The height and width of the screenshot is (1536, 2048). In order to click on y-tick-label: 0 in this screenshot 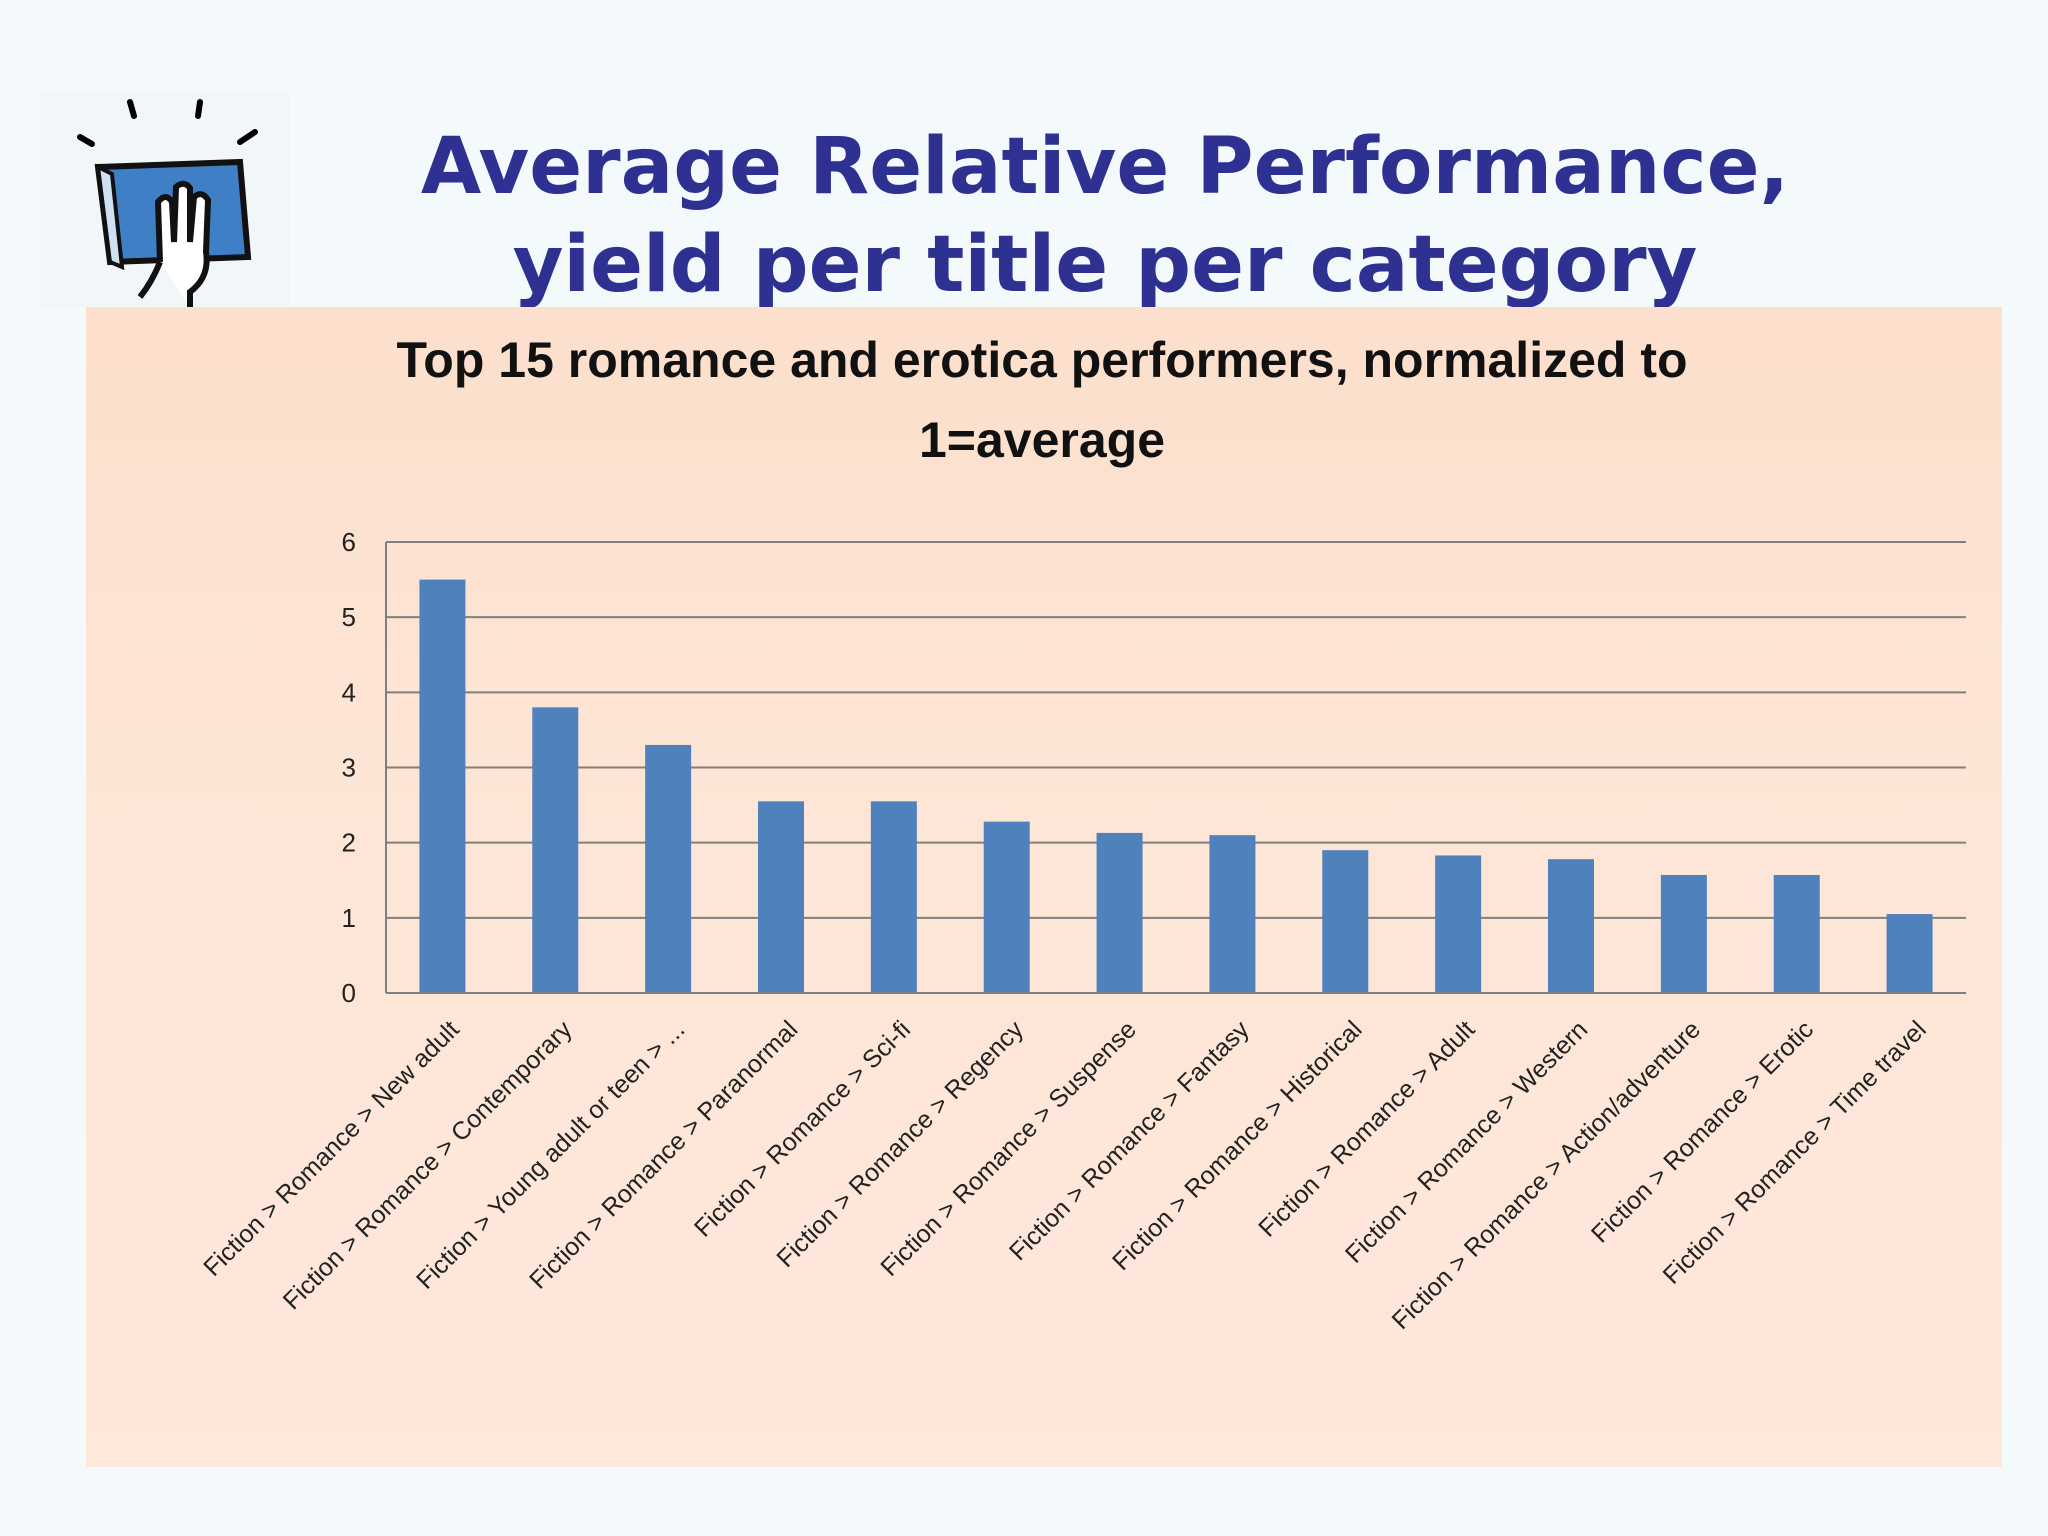, I will do `click(349, 993)`.